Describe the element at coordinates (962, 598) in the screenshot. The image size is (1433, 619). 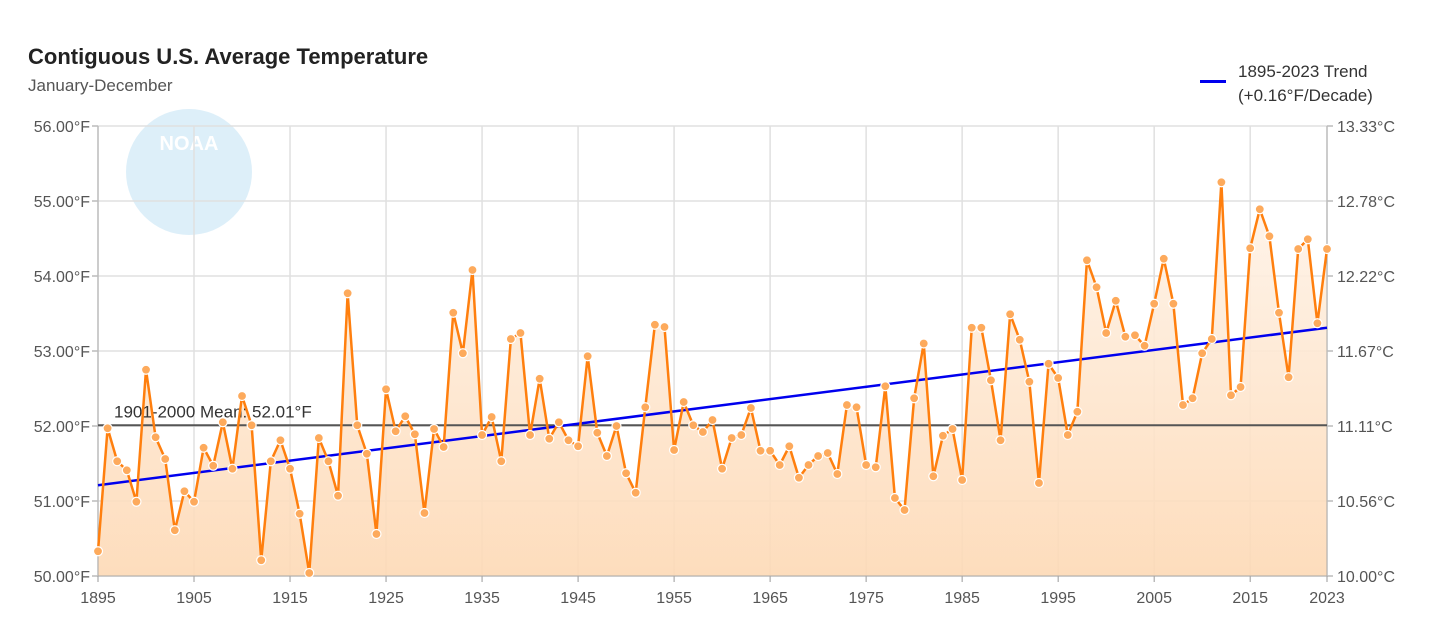
I see `x-tick-label: 1985` at that location.